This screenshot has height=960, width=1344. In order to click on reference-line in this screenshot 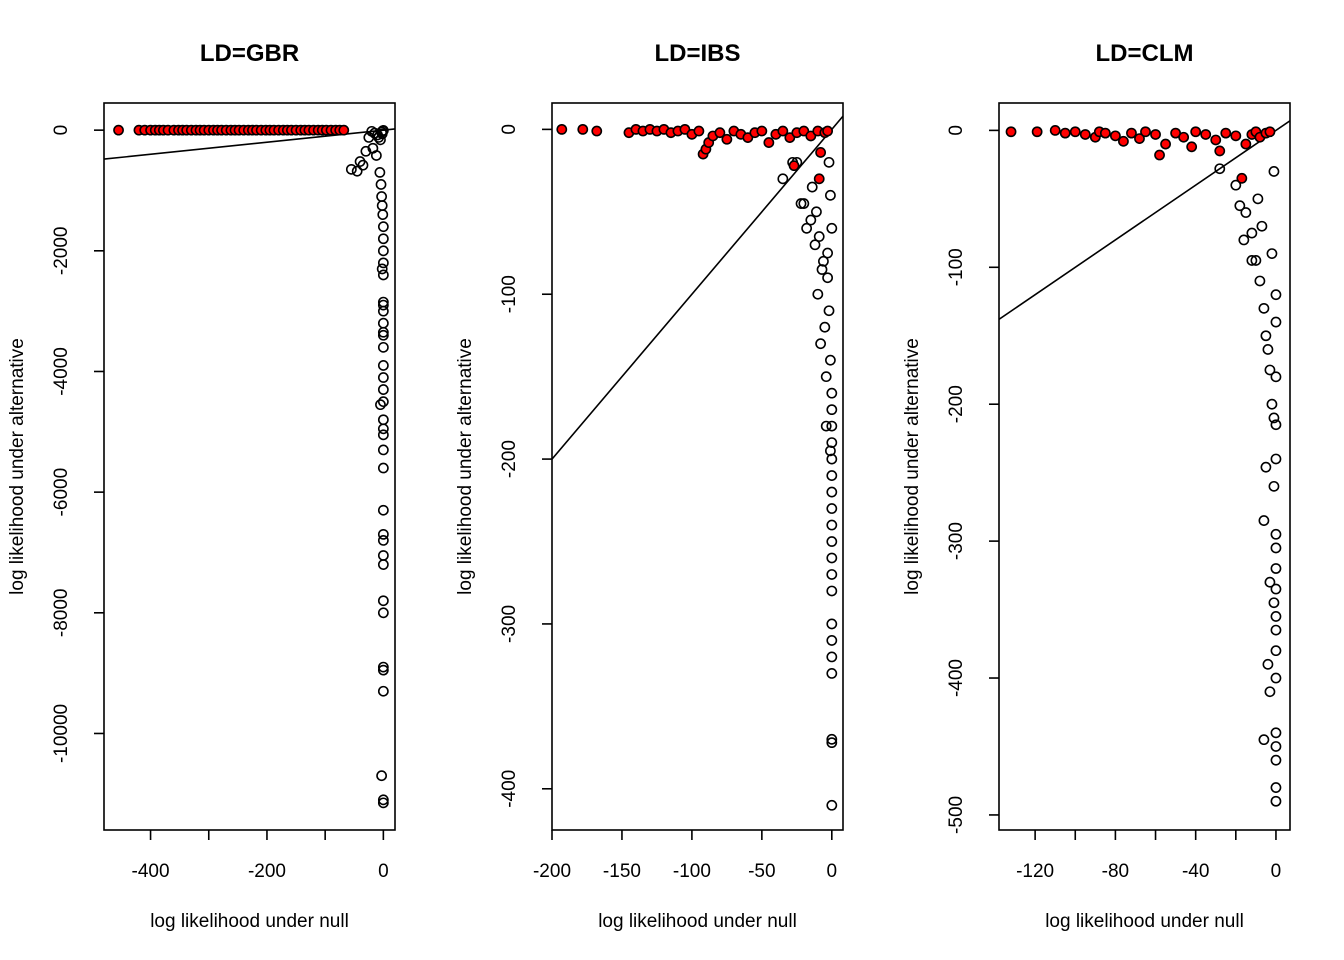, I will do `click(1144, 220)`.